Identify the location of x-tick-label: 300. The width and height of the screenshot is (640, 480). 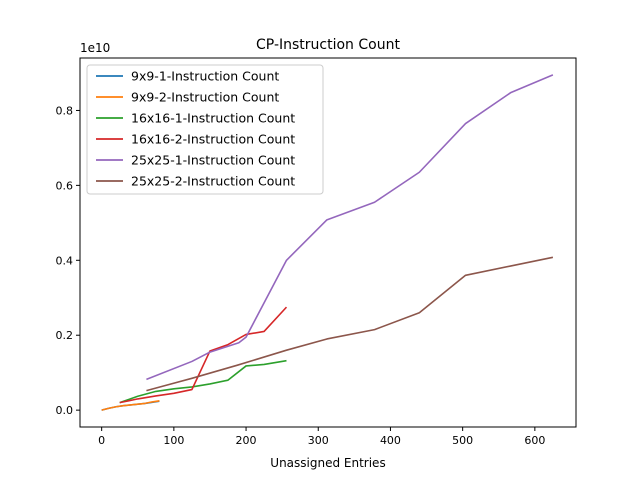
(318, 440).